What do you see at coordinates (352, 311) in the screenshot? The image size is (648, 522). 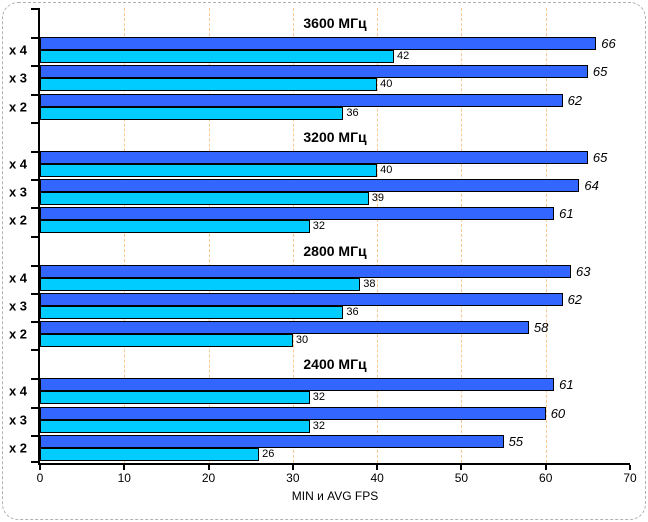 I see `bar-min-value-label: 36` at bounding box center [352, 311].